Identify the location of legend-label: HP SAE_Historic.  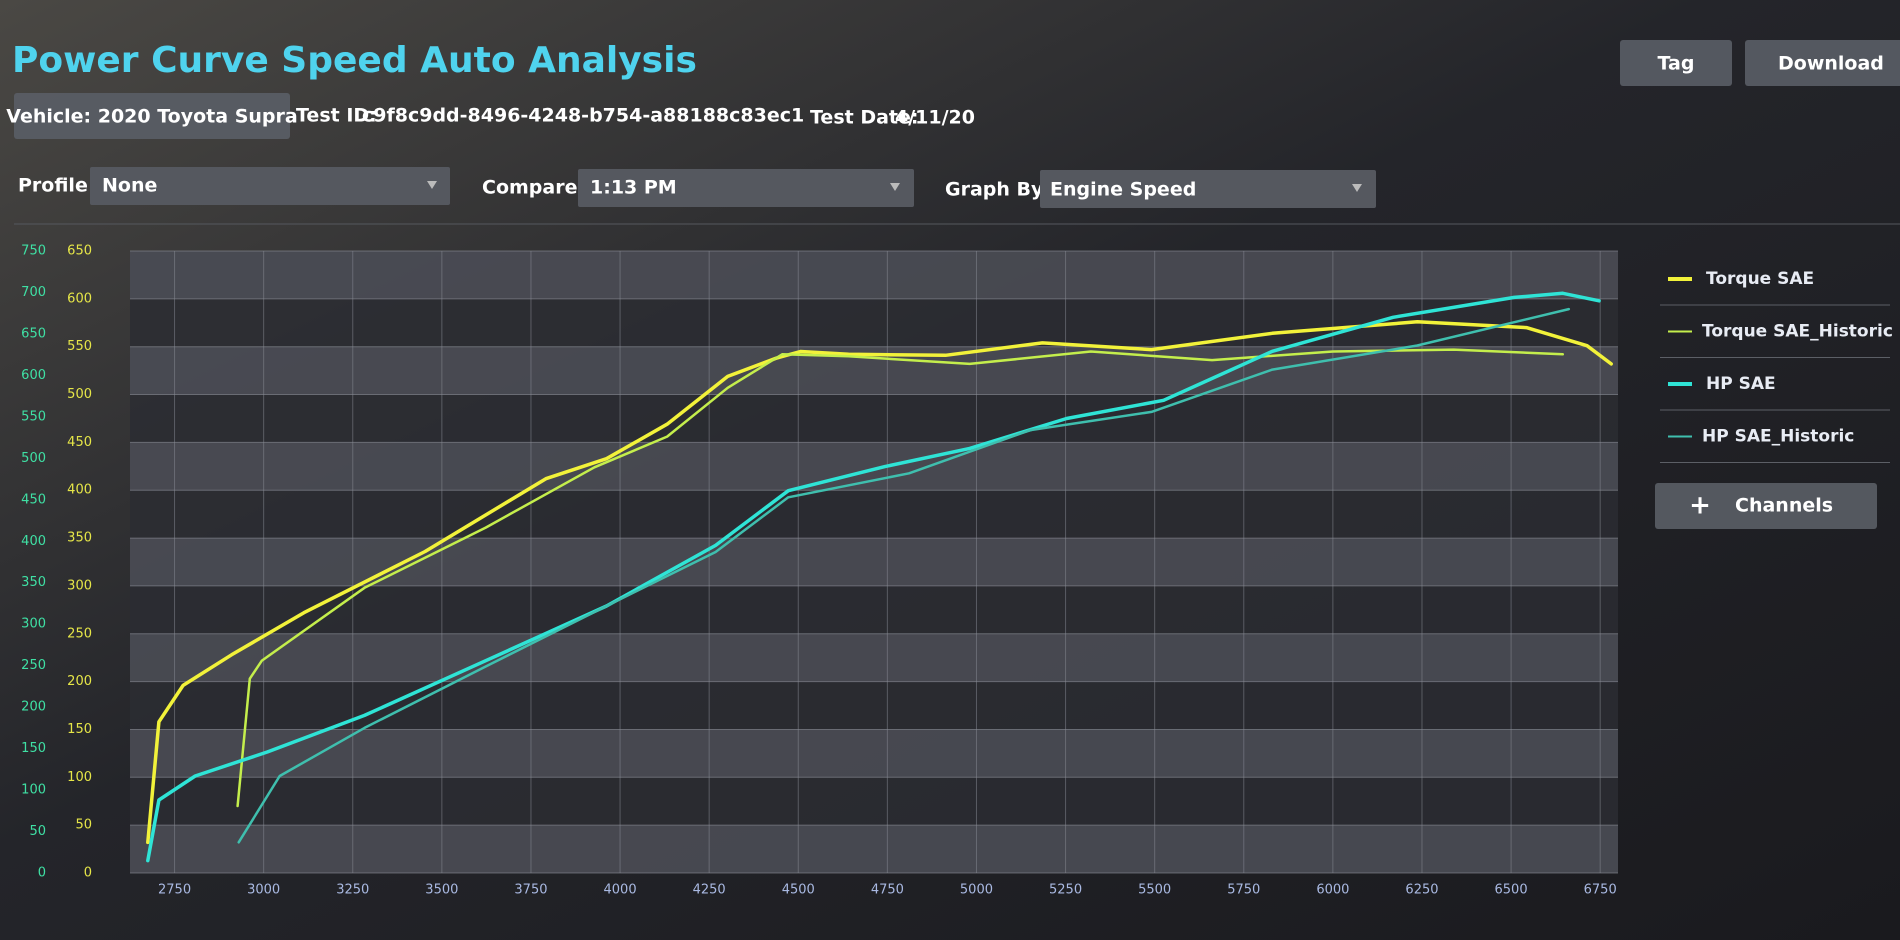
(1778, 437).